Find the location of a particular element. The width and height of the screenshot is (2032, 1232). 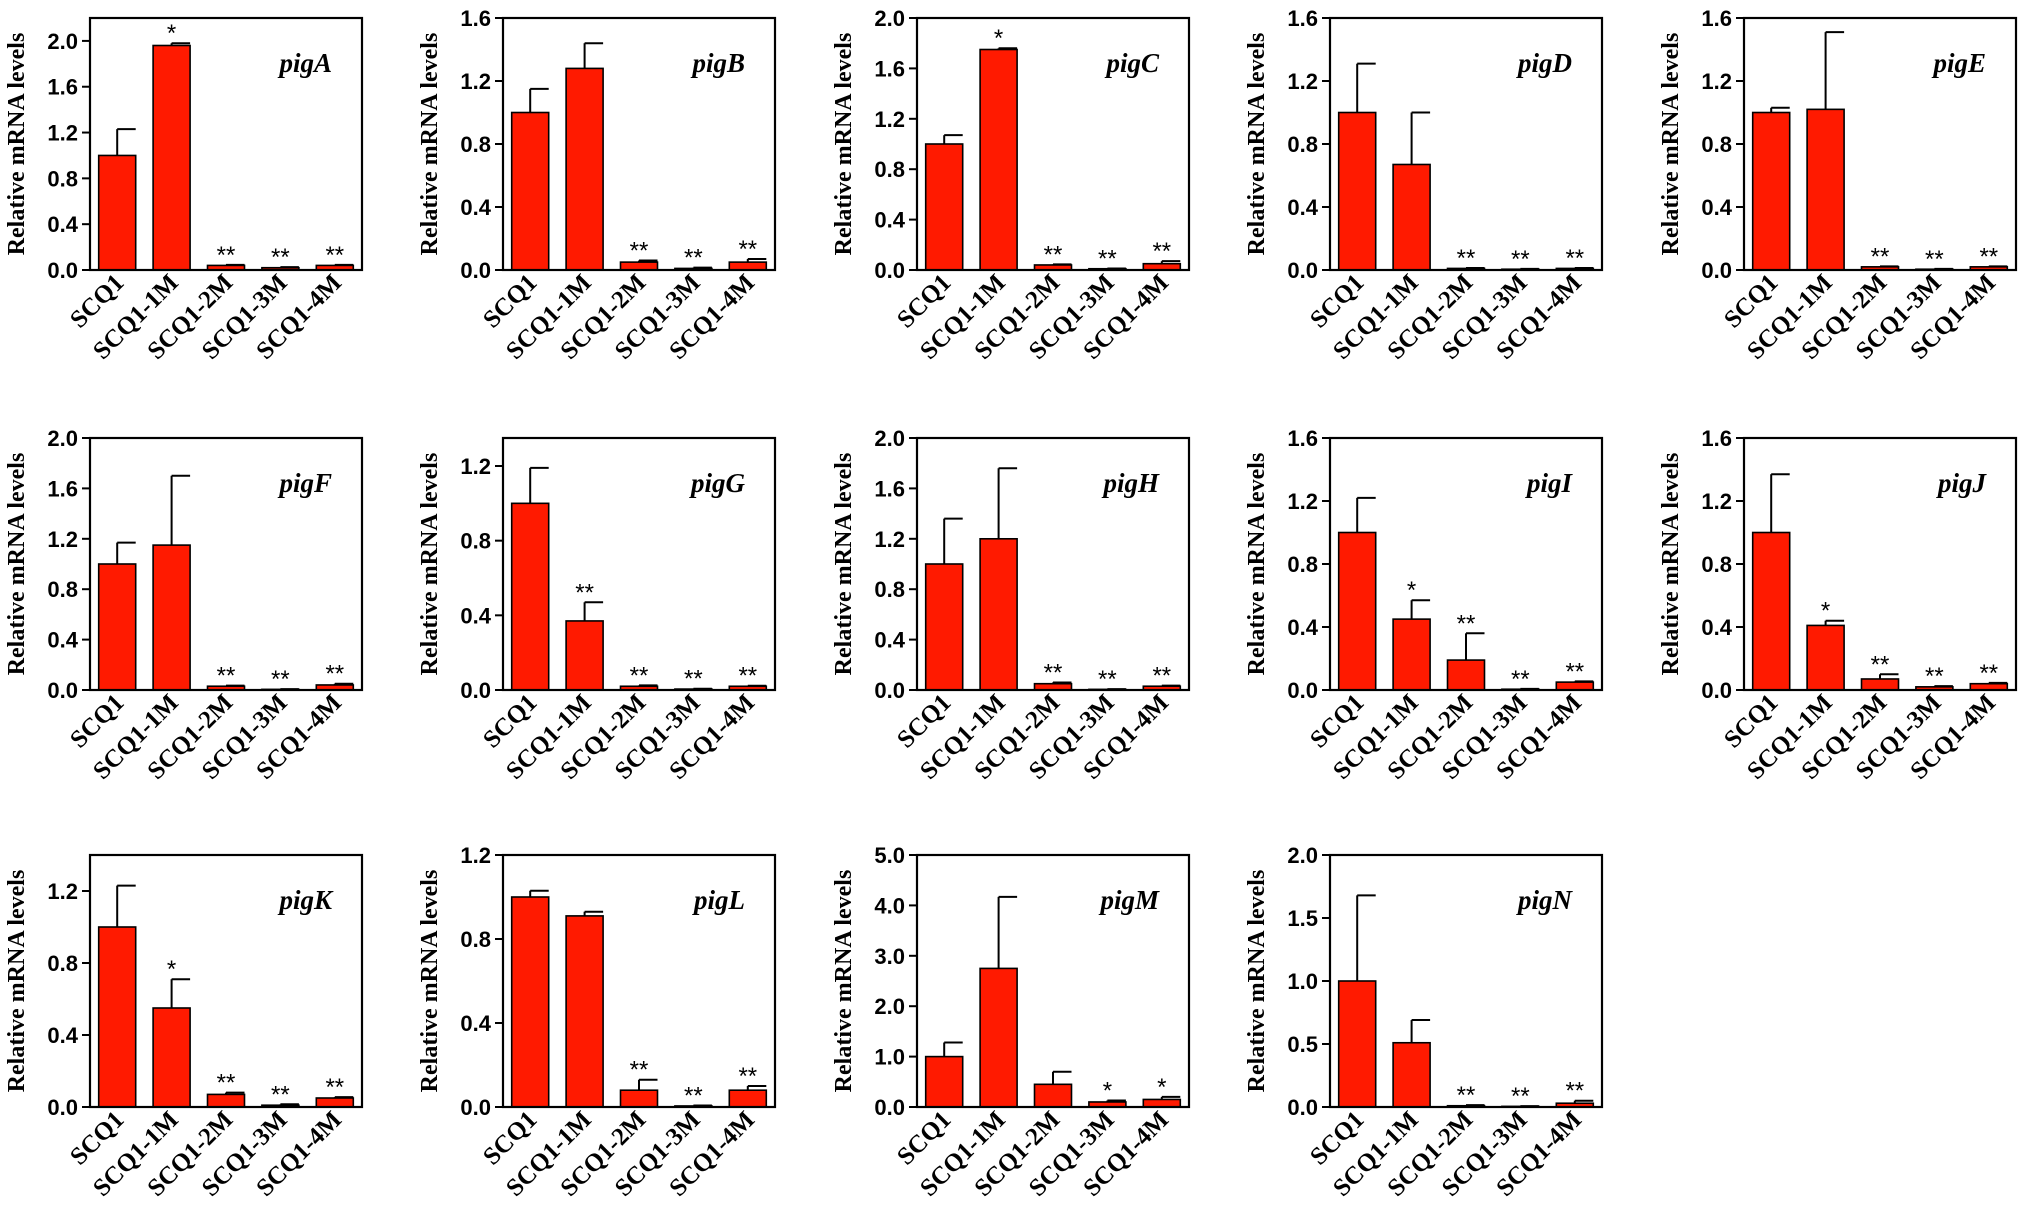

y-tick-label: 3.0 is located at coordinates (889, 956).